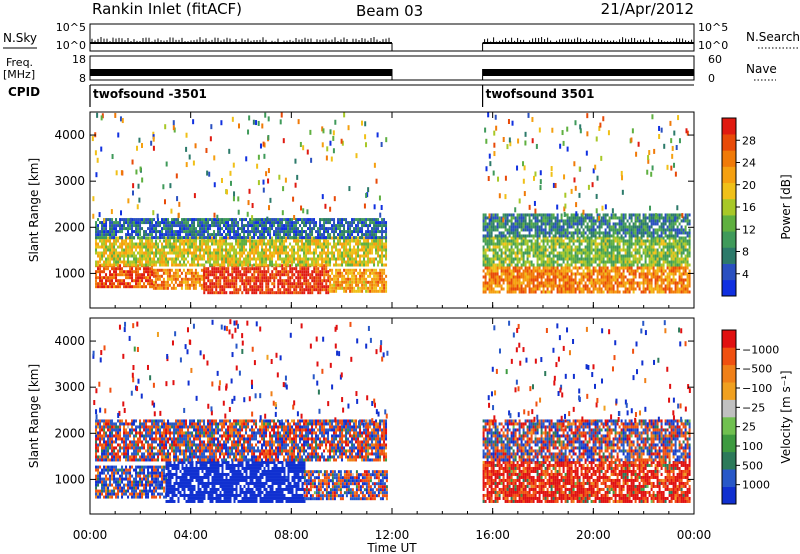  What do you see at coordinates (266, 279) in the screenshot?
I see `data-band` at bounding box center [266, 279].